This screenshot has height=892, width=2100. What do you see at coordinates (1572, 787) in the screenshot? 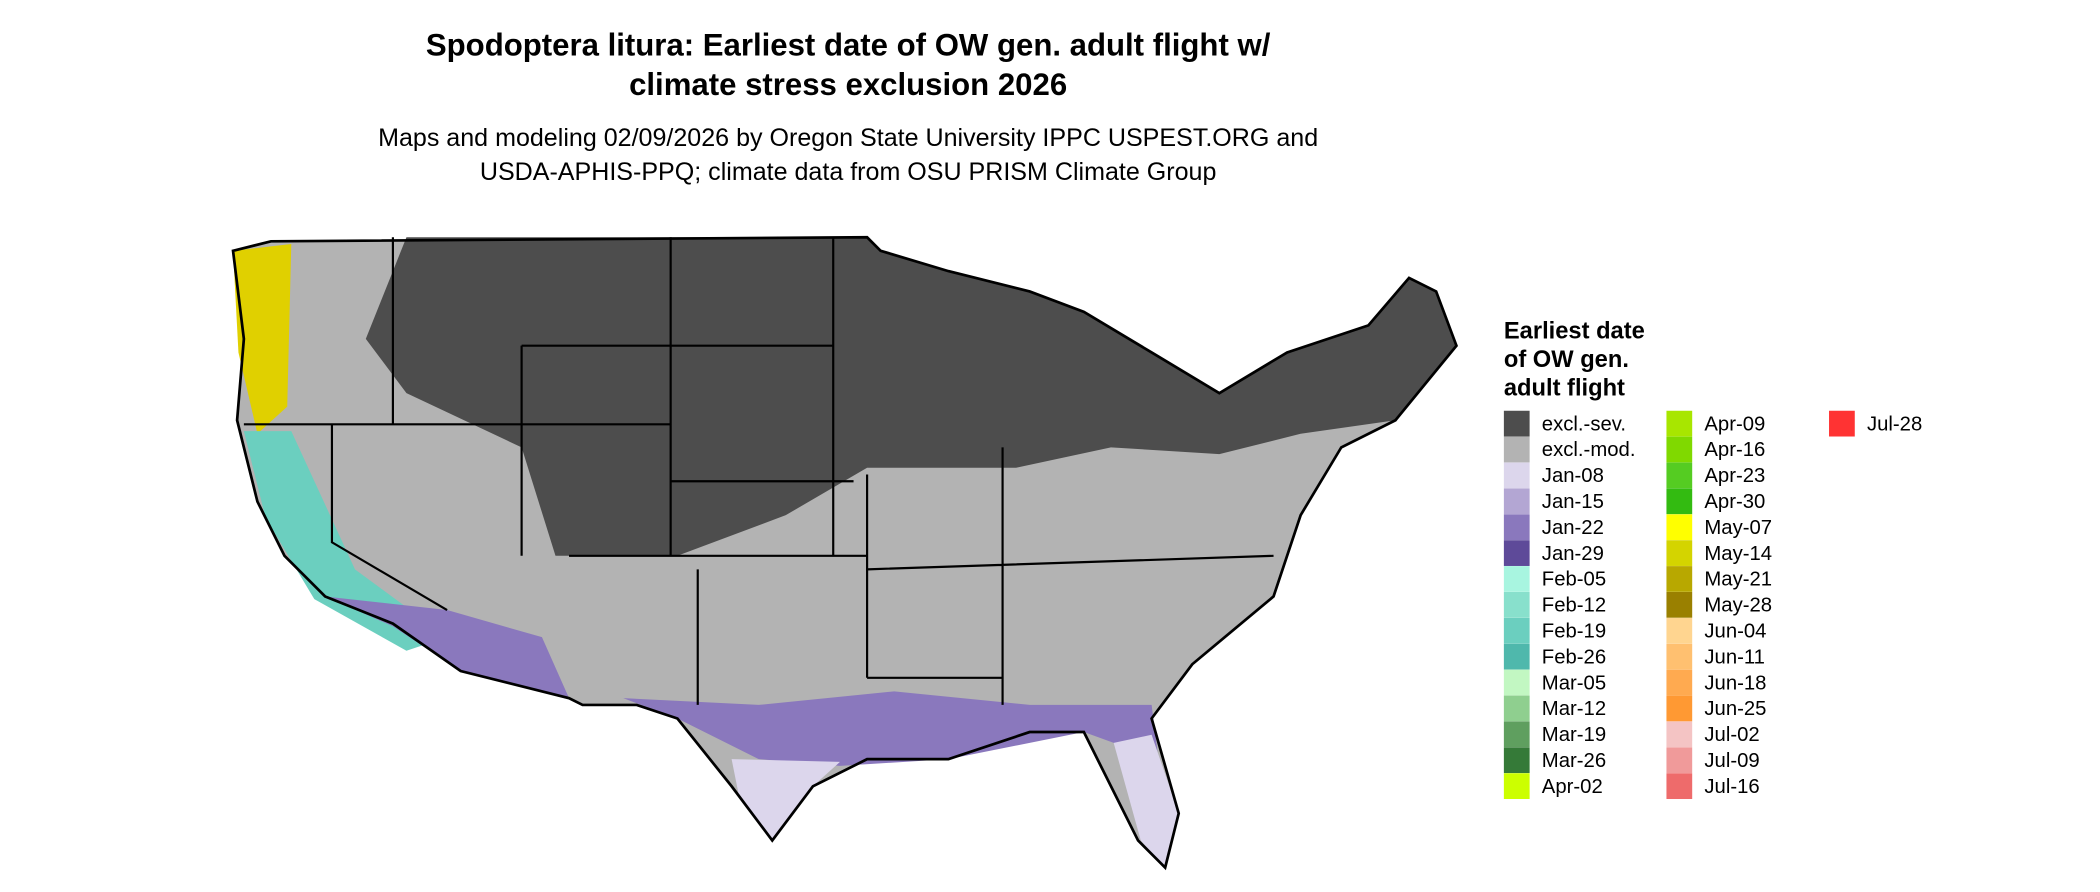
I see `legend-label: Apr-02` at bounding box center [1572, 787].